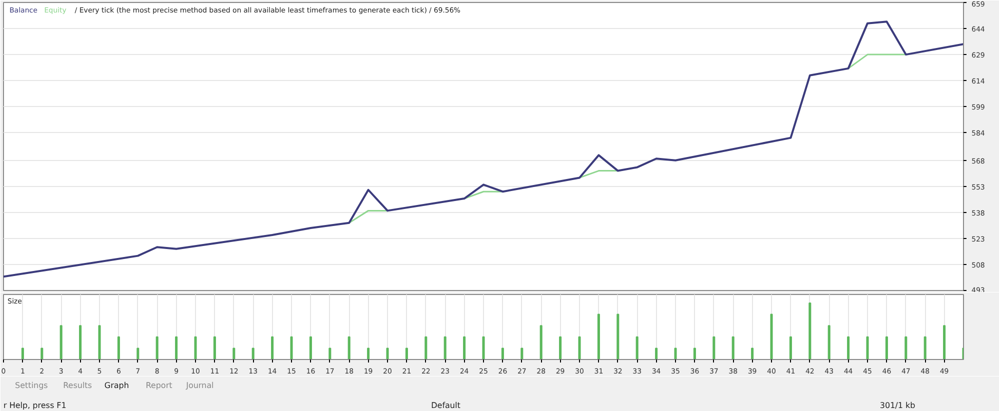 Image resolution: width=999 pixels, height=411 pixels. I want to click on text: Graph, so click(116, 385).